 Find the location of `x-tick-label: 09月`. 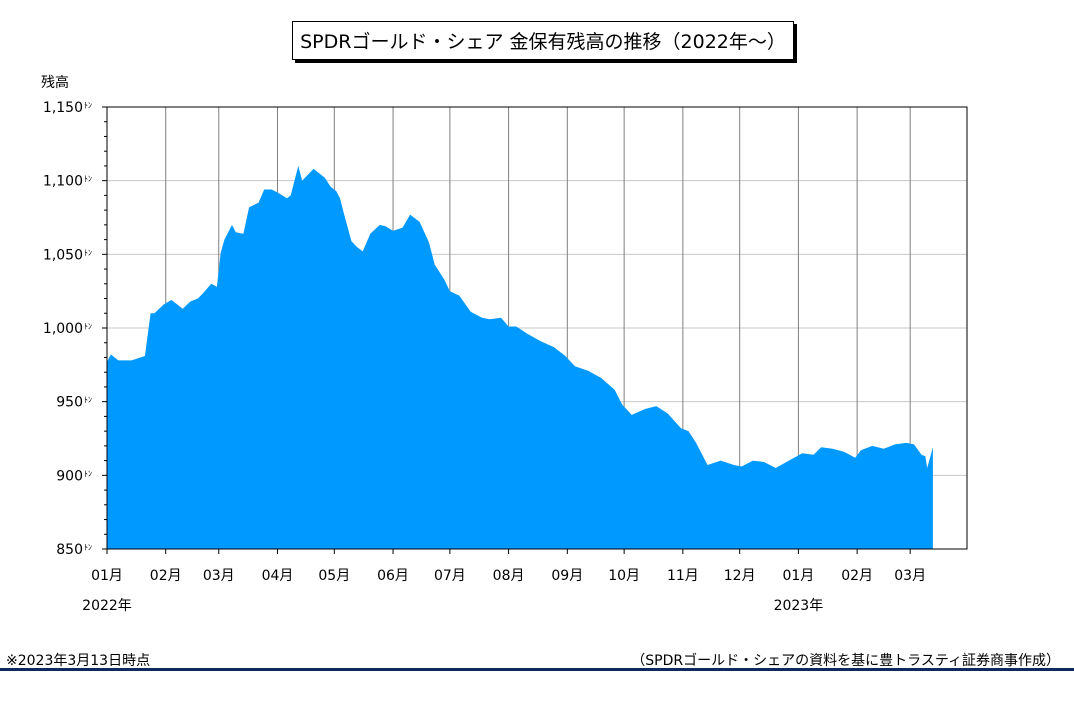

x-tick-label: 09月 is located at coordinates (567, 576).